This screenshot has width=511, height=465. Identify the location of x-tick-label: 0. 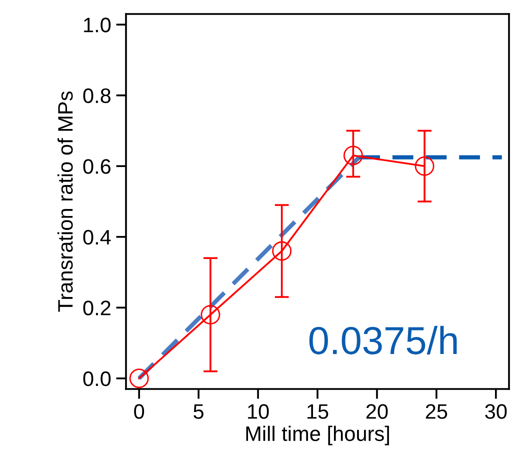
(139, 411).